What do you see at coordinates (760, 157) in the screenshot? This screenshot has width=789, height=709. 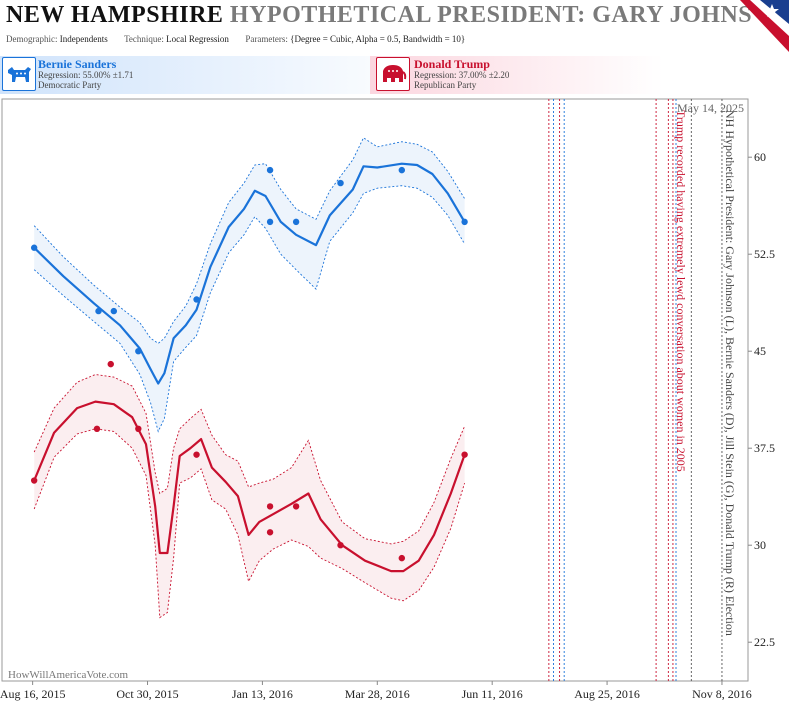 I see `y-tick-label: 60` at bounding box center [760, 157].